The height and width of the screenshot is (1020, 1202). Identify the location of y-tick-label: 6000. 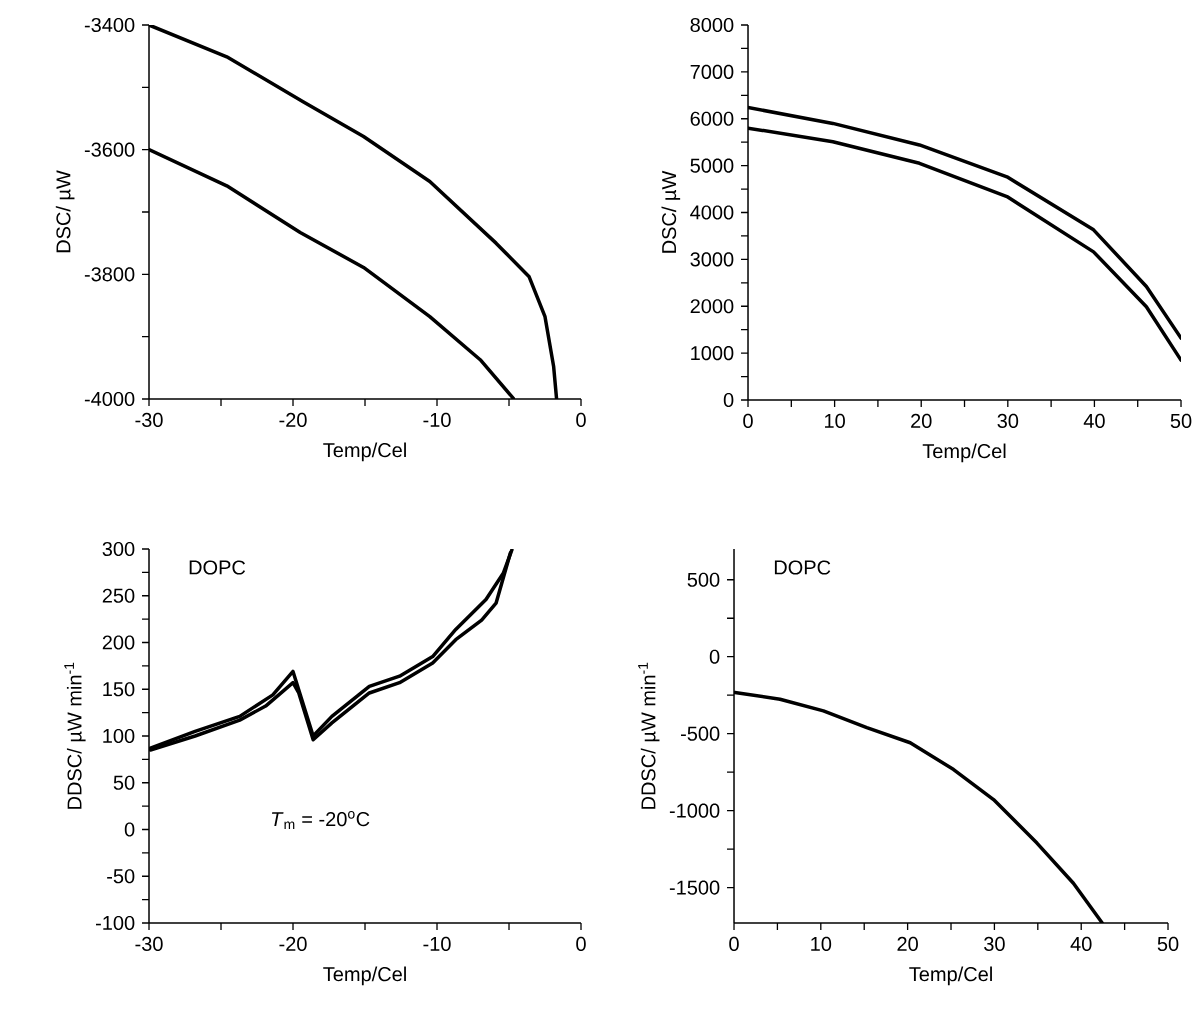
(712, 118).